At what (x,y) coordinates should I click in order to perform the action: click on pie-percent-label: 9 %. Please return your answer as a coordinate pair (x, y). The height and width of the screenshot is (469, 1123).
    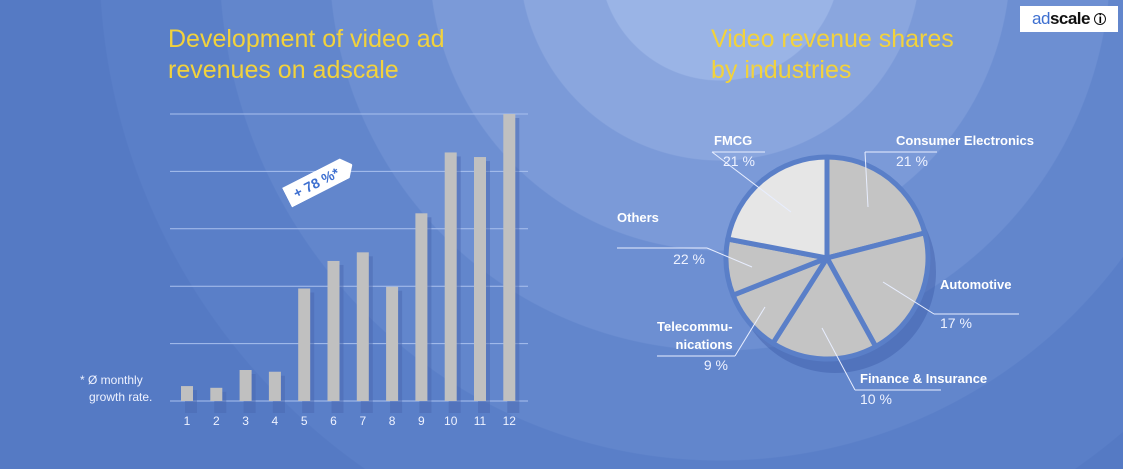
    Looking at the image, I should click on (715, 365).